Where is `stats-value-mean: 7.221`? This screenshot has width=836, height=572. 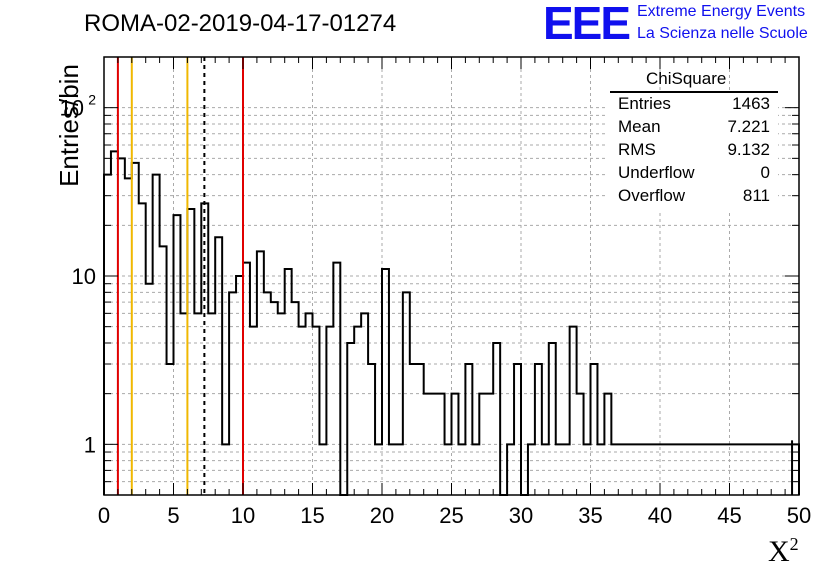
stats-value-mean: 7.221 is located at coordinates (748, 126).